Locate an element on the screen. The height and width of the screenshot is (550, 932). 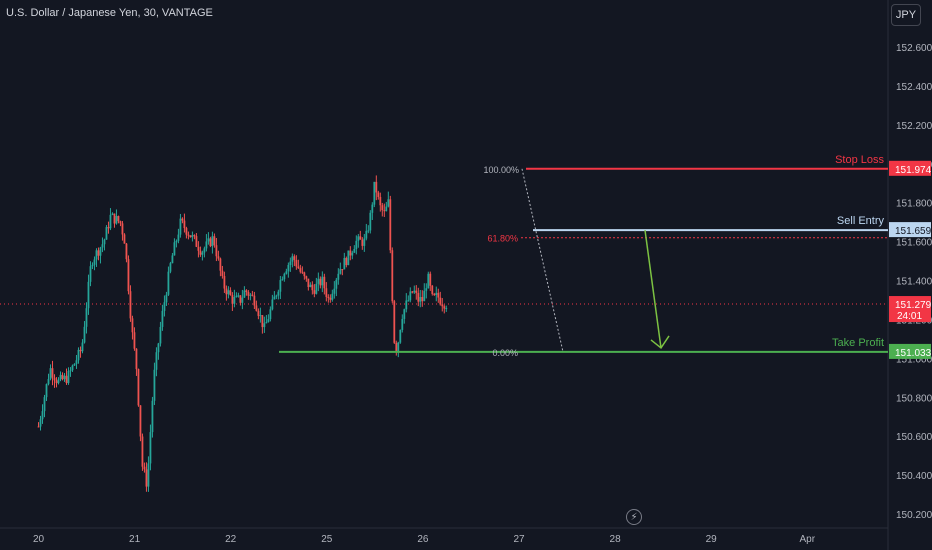
lightning-icon: ⚡ is located at coordinates (634, 517).